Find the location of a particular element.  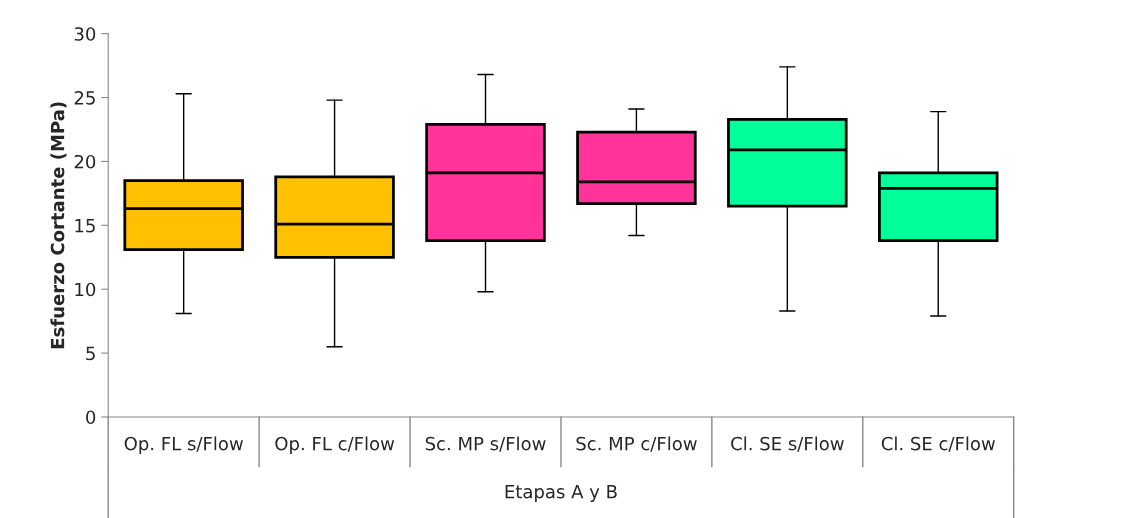

x-tick-label: Op. FL c/Flow is located at coordinates (335, 445).